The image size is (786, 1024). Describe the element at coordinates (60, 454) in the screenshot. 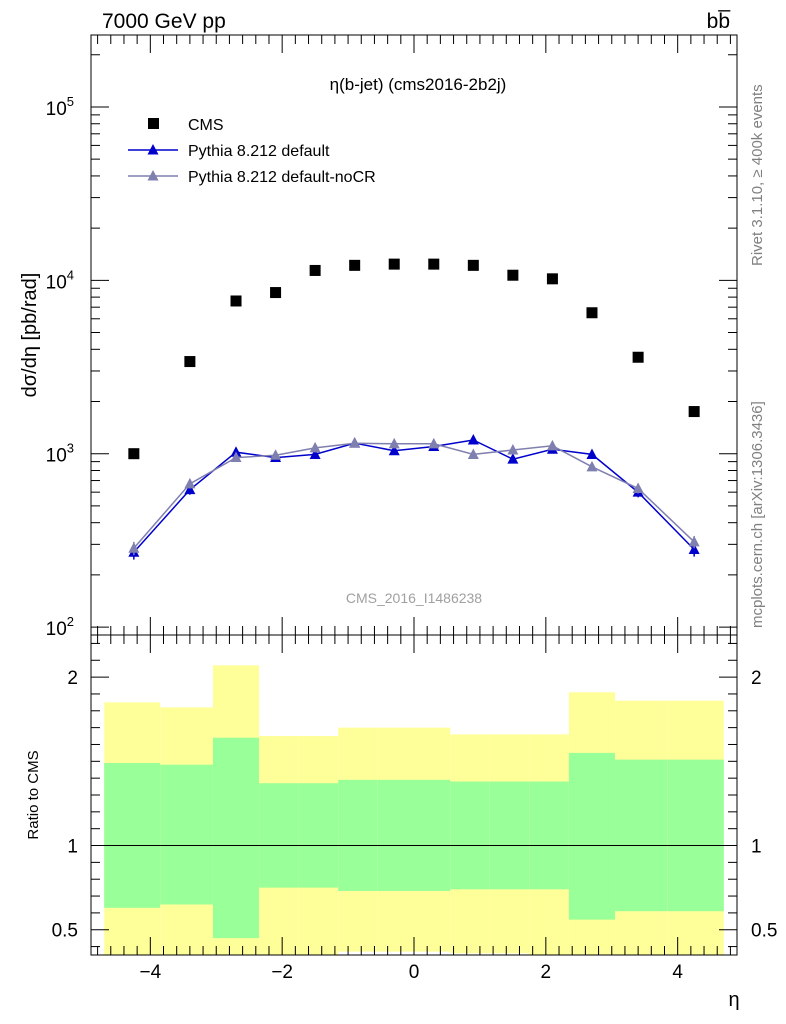

I see `y-tick-label: 10³` at that location.